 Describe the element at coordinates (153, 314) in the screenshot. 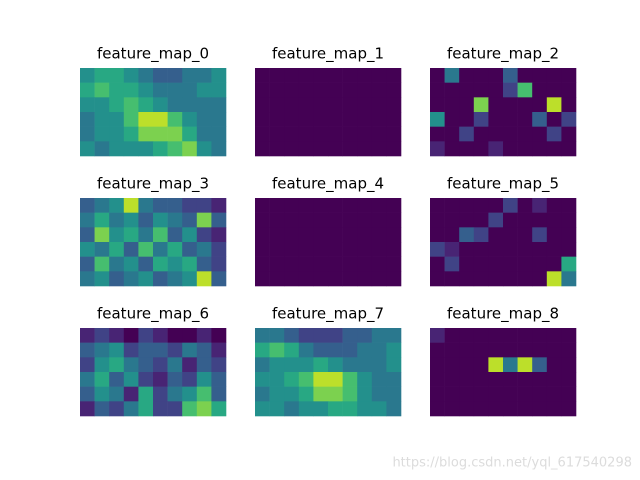

I see `subplot-title: feature_map_6` at that location.